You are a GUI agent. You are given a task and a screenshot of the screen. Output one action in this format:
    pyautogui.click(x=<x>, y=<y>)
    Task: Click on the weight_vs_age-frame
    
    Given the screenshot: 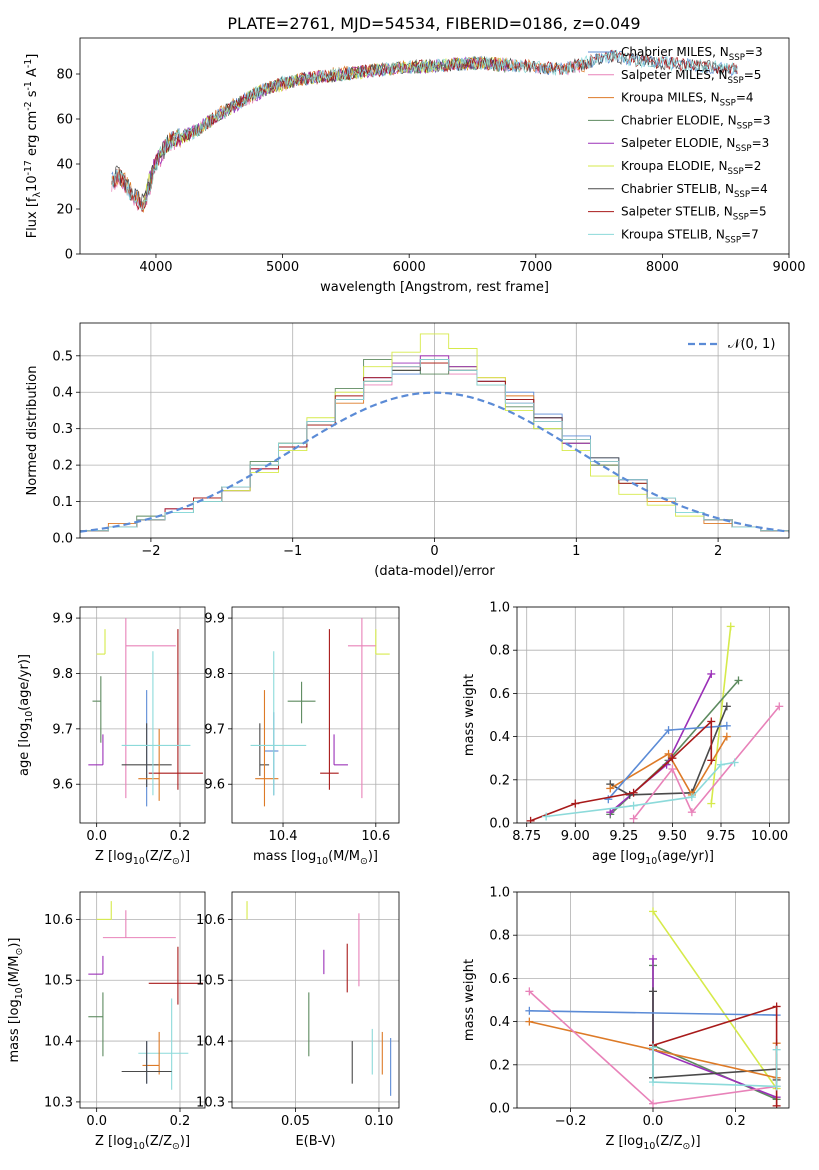 What is the action you would take?
    pyautogui.click(x=653, y=715)
    